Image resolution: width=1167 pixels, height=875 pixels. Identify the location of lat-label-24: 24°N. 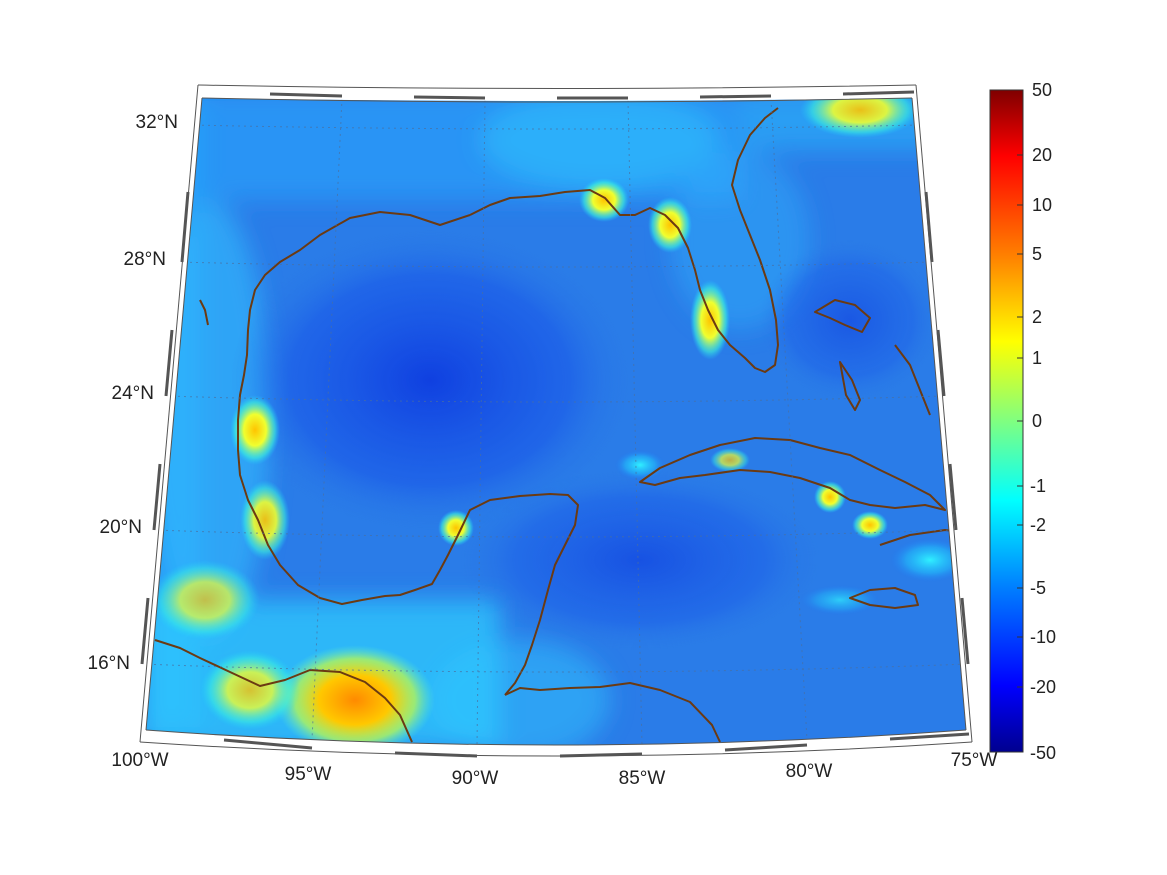
(133, 393).